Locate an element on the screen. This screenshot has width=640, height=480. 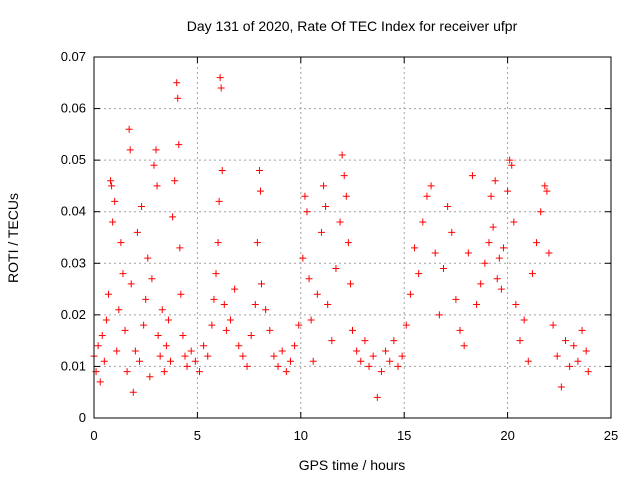
x-tick-label: 5 is located at coordinates (197, 435).